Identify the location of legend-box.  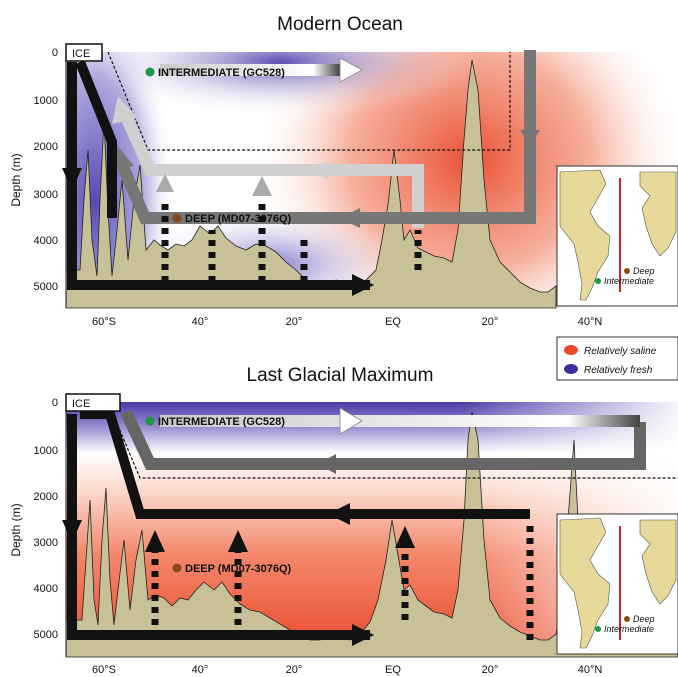
(617, 358).